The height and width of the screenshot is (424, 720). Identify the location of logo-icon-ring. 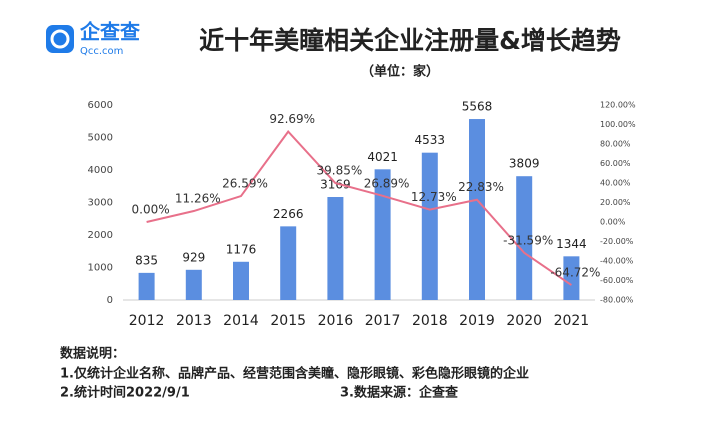
(60, 39).